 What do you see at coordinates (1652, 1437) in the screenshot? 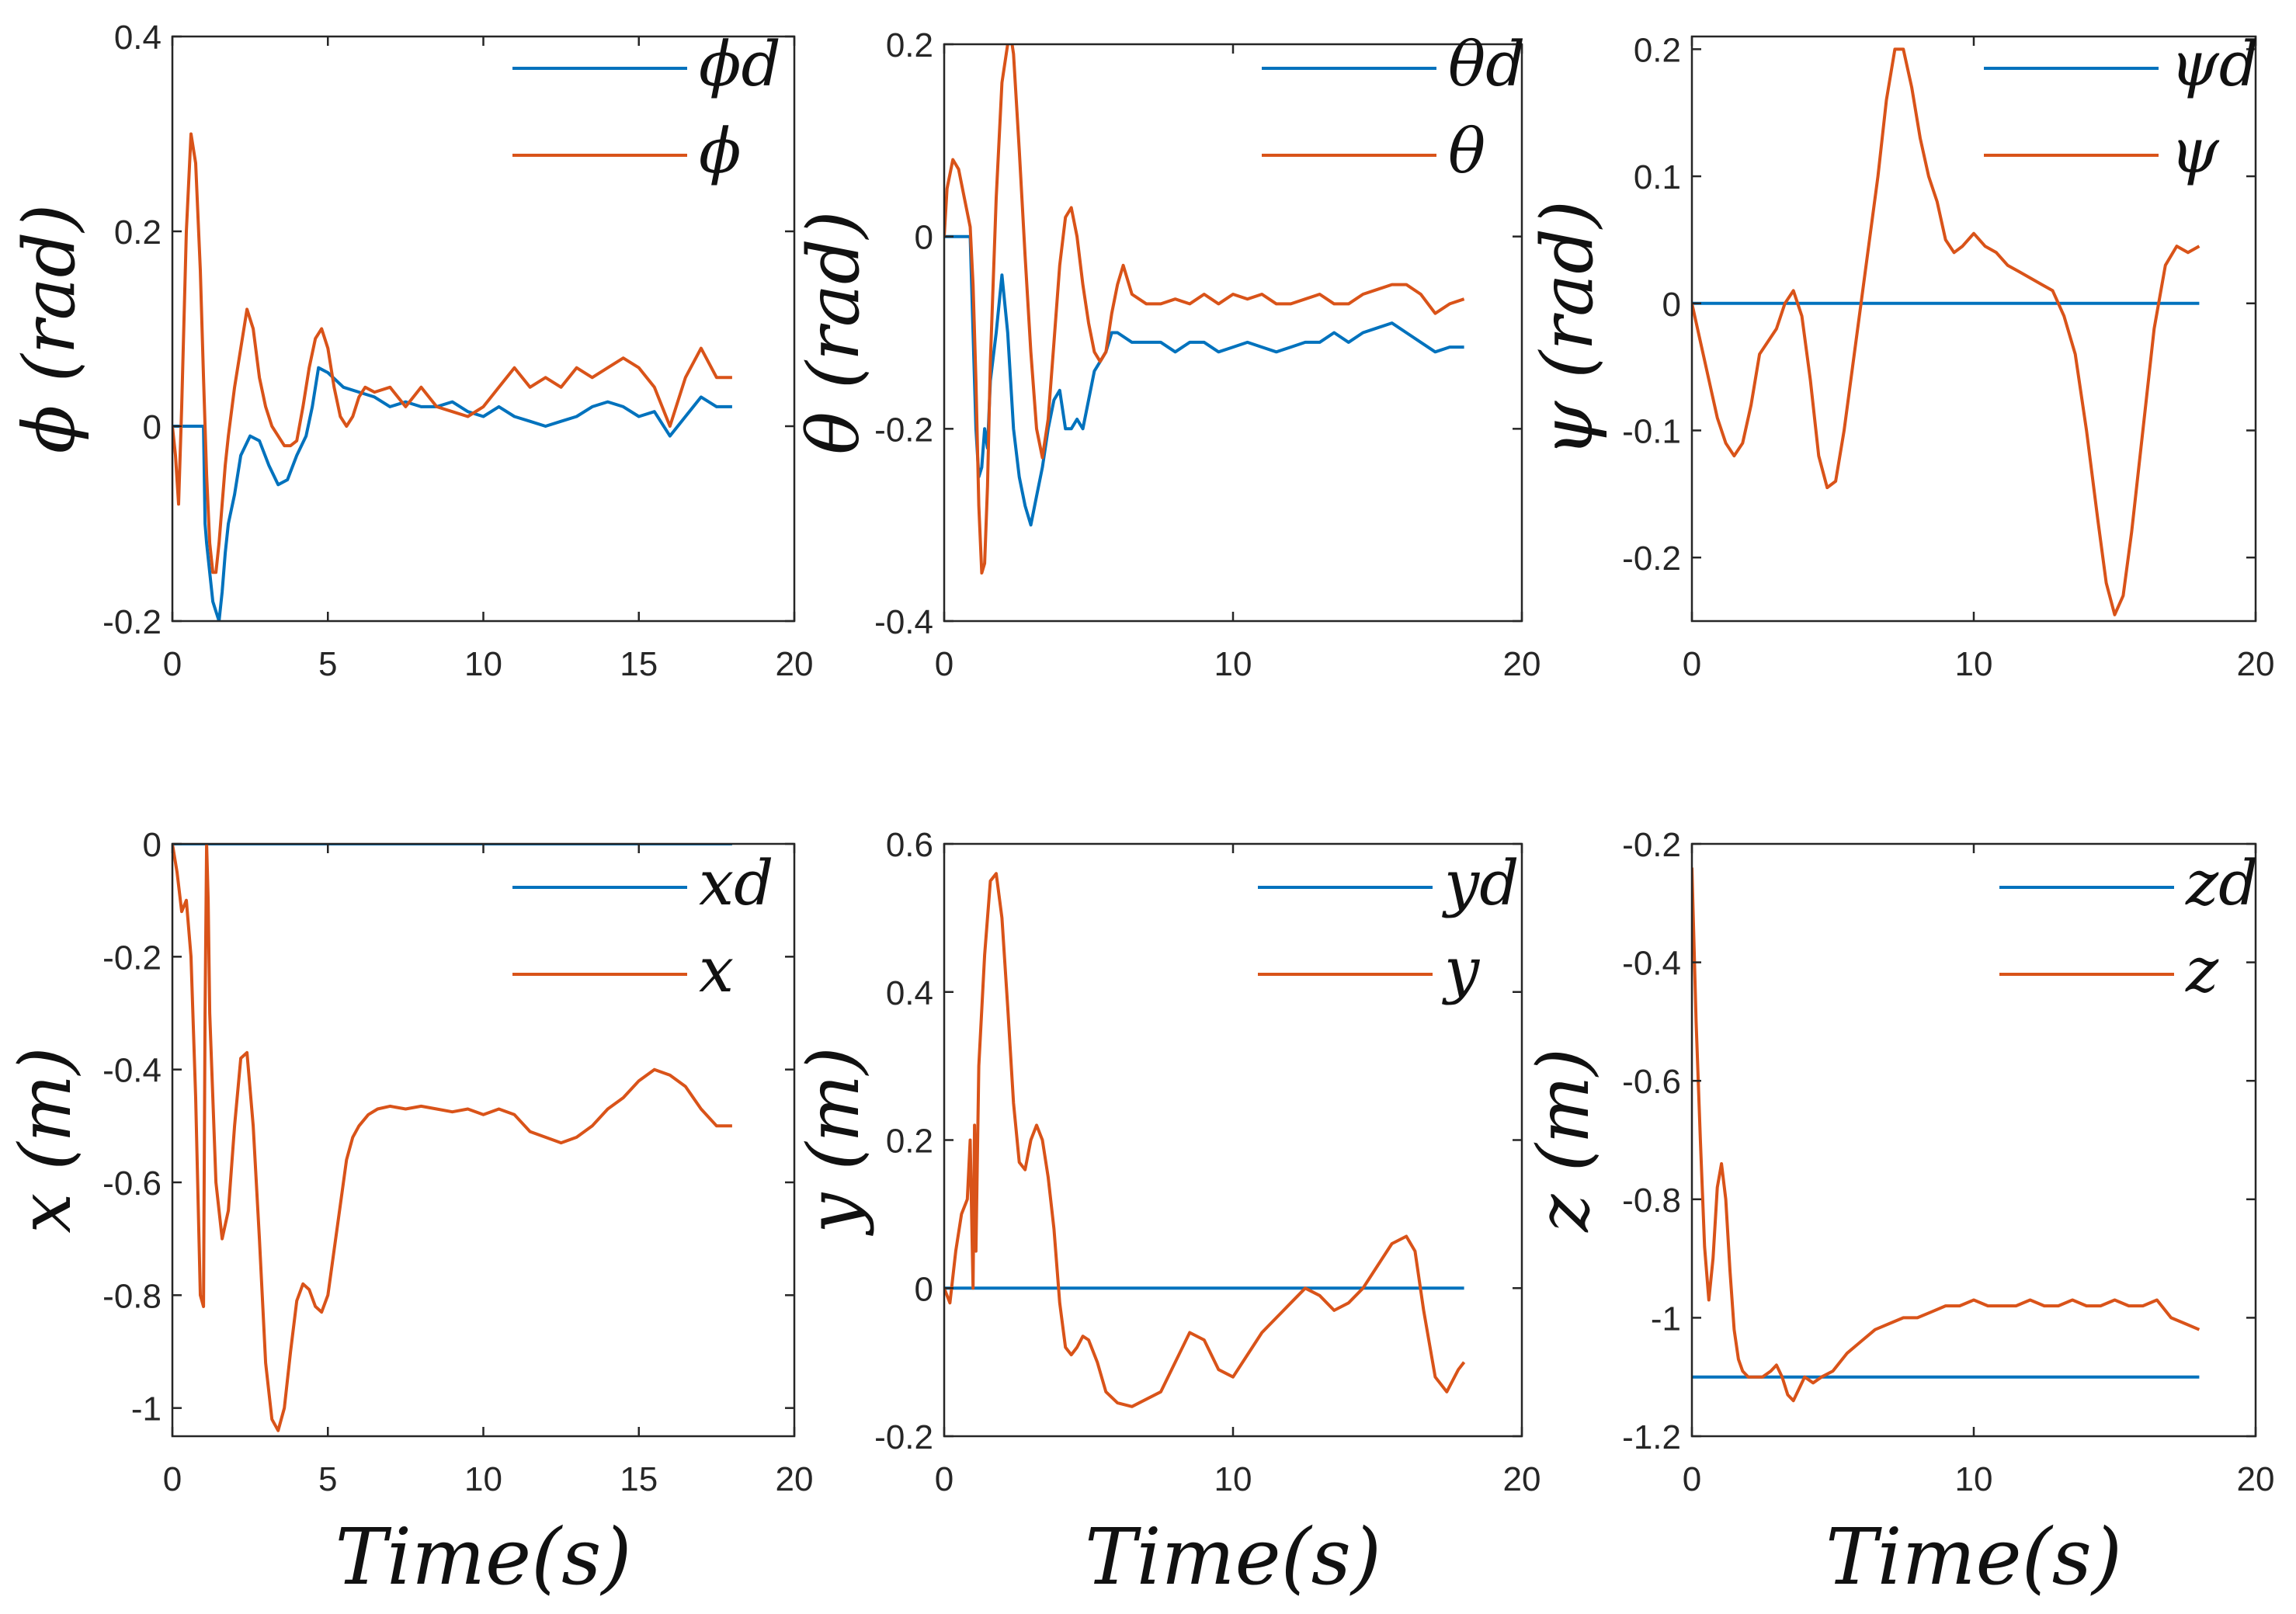
I see `y-tick-label: -1.2` at bounding box center [1652, 1437].